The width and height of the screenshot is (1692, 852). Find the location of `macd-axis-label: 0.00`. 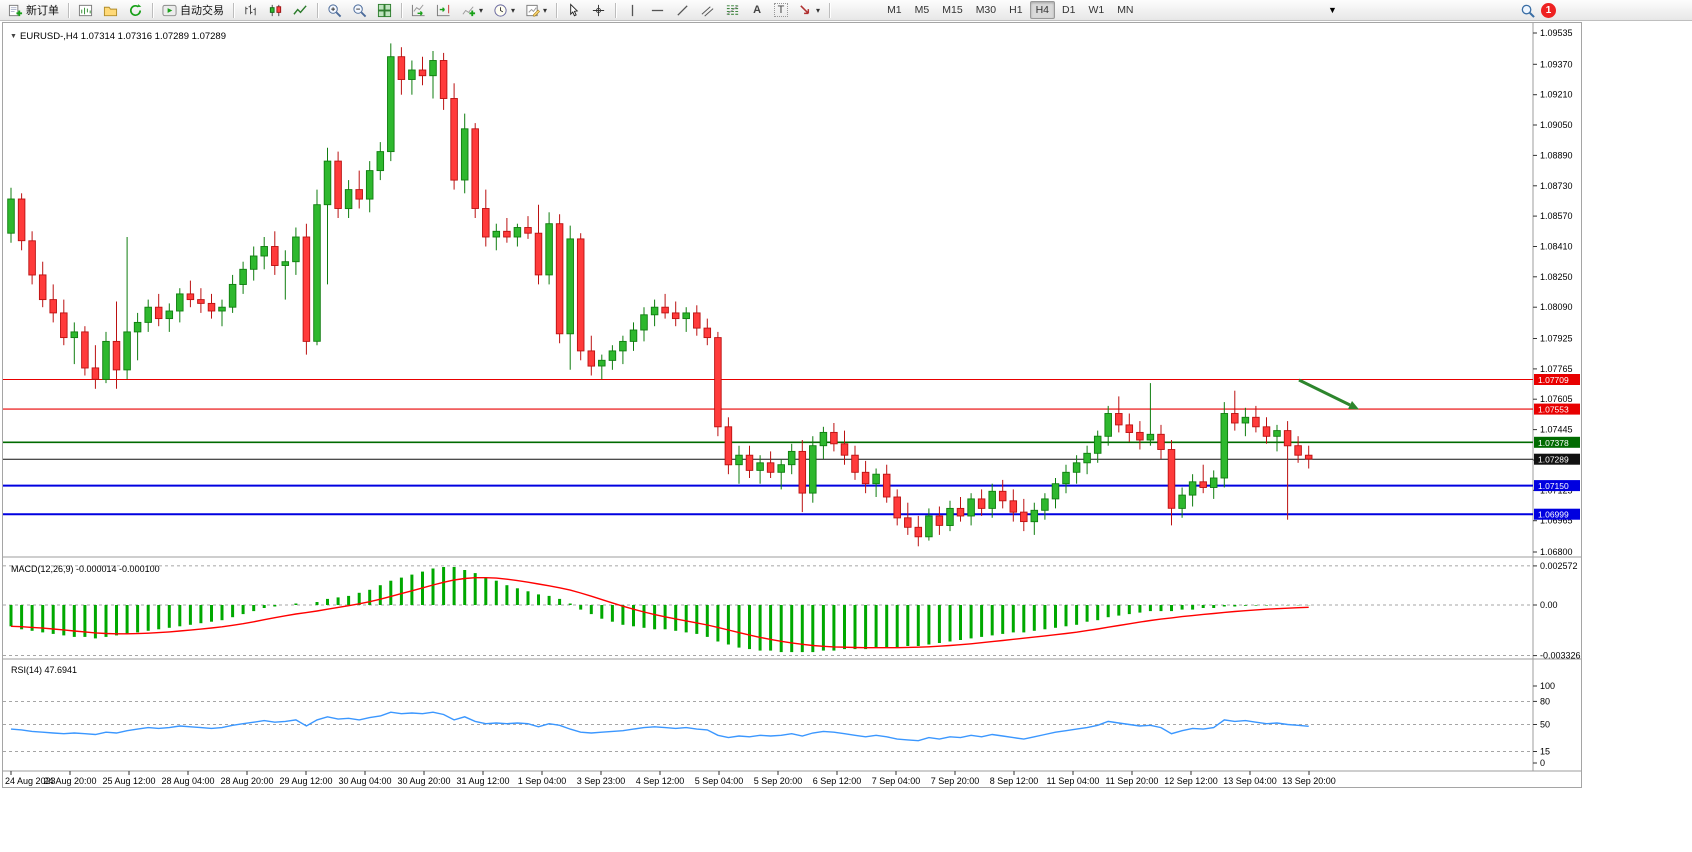

macd-axis-label: 0.00 is located at coordinates (1549, 605).